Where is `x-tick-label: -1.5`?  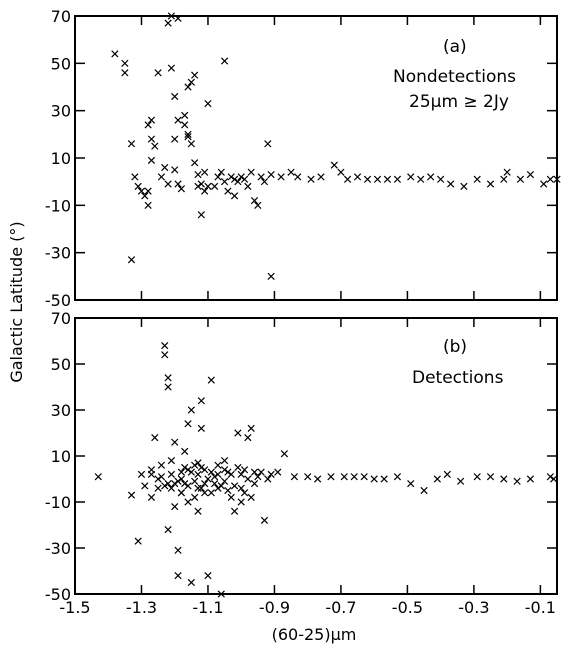 x-tick-label: -1.5 is located at coordinates (74, 607).